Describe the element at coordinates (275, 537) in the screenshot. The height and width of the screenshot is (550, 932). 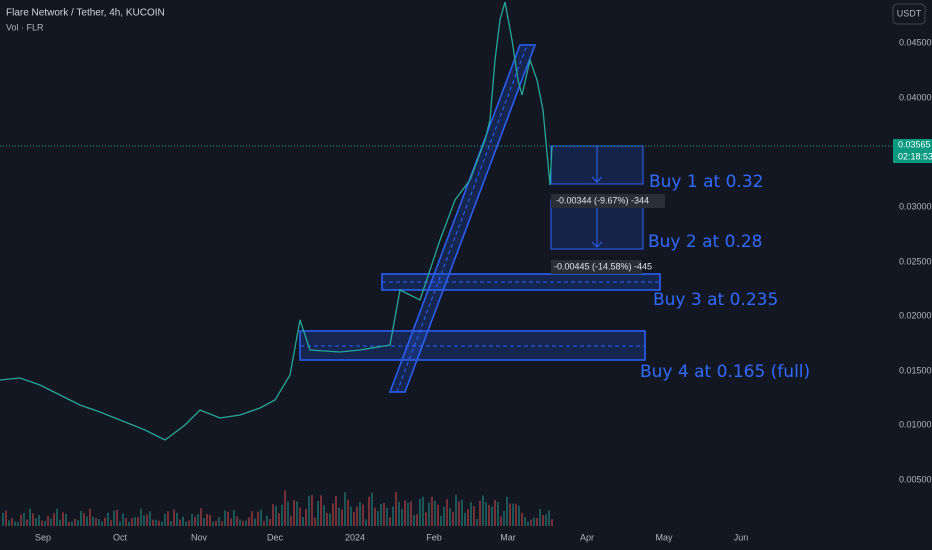
I see `time-label: Dec` at that location.